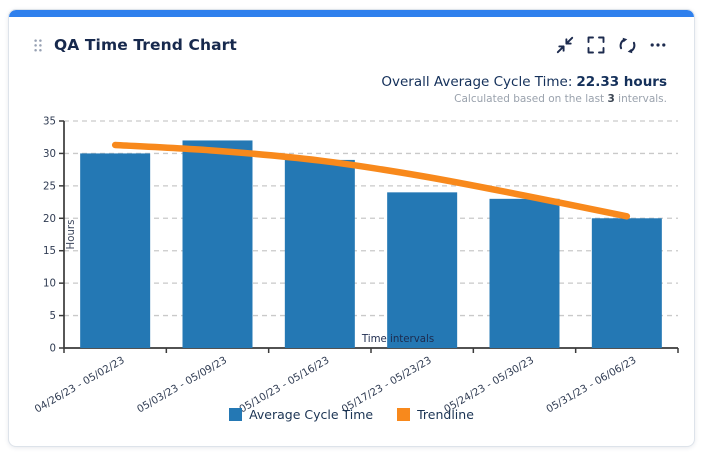 Image resolution: width=703 pixels, height=455 pixels. I want to click on refresh-button, so click(627, 45).